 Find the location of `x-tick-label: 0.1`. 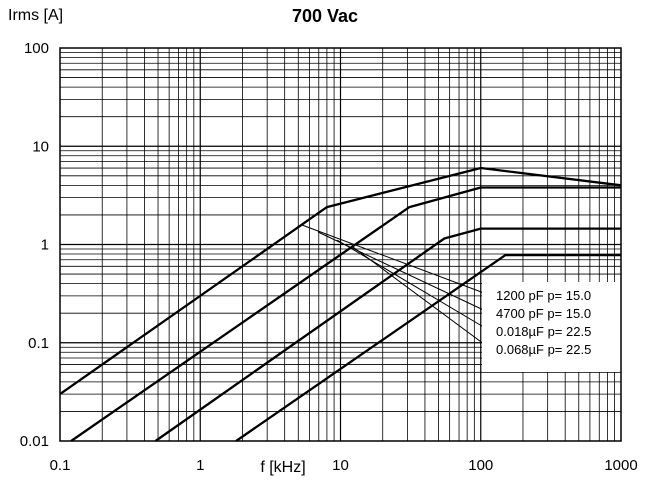

x-tick-label: 0.1 is located at coordinates (60, 465).